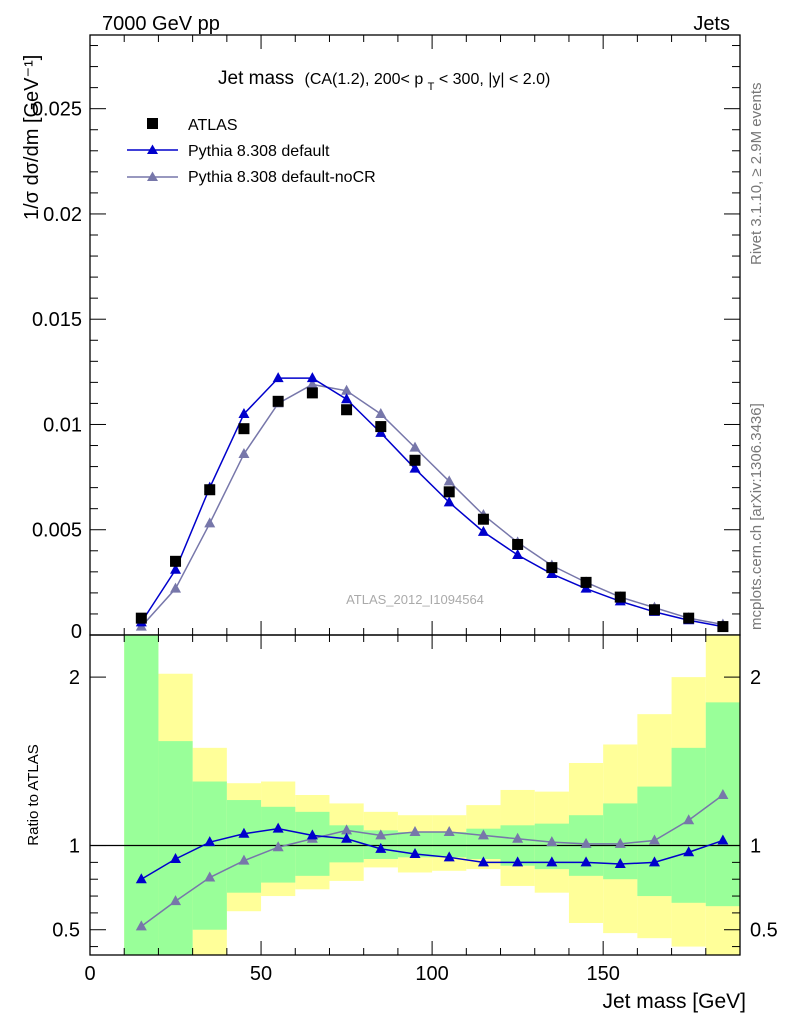 Image resolution: width=786 pixels, height=1024 pixels. Describe the element at coordinates (755, 678) in the screenshot. I see `ratio-y-tick-label-right: 2` at that location.